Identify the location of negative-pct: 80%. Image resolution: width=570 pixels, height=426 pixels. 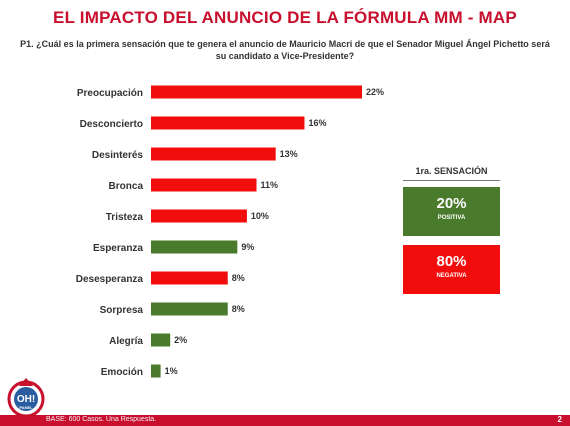
(451, 261).